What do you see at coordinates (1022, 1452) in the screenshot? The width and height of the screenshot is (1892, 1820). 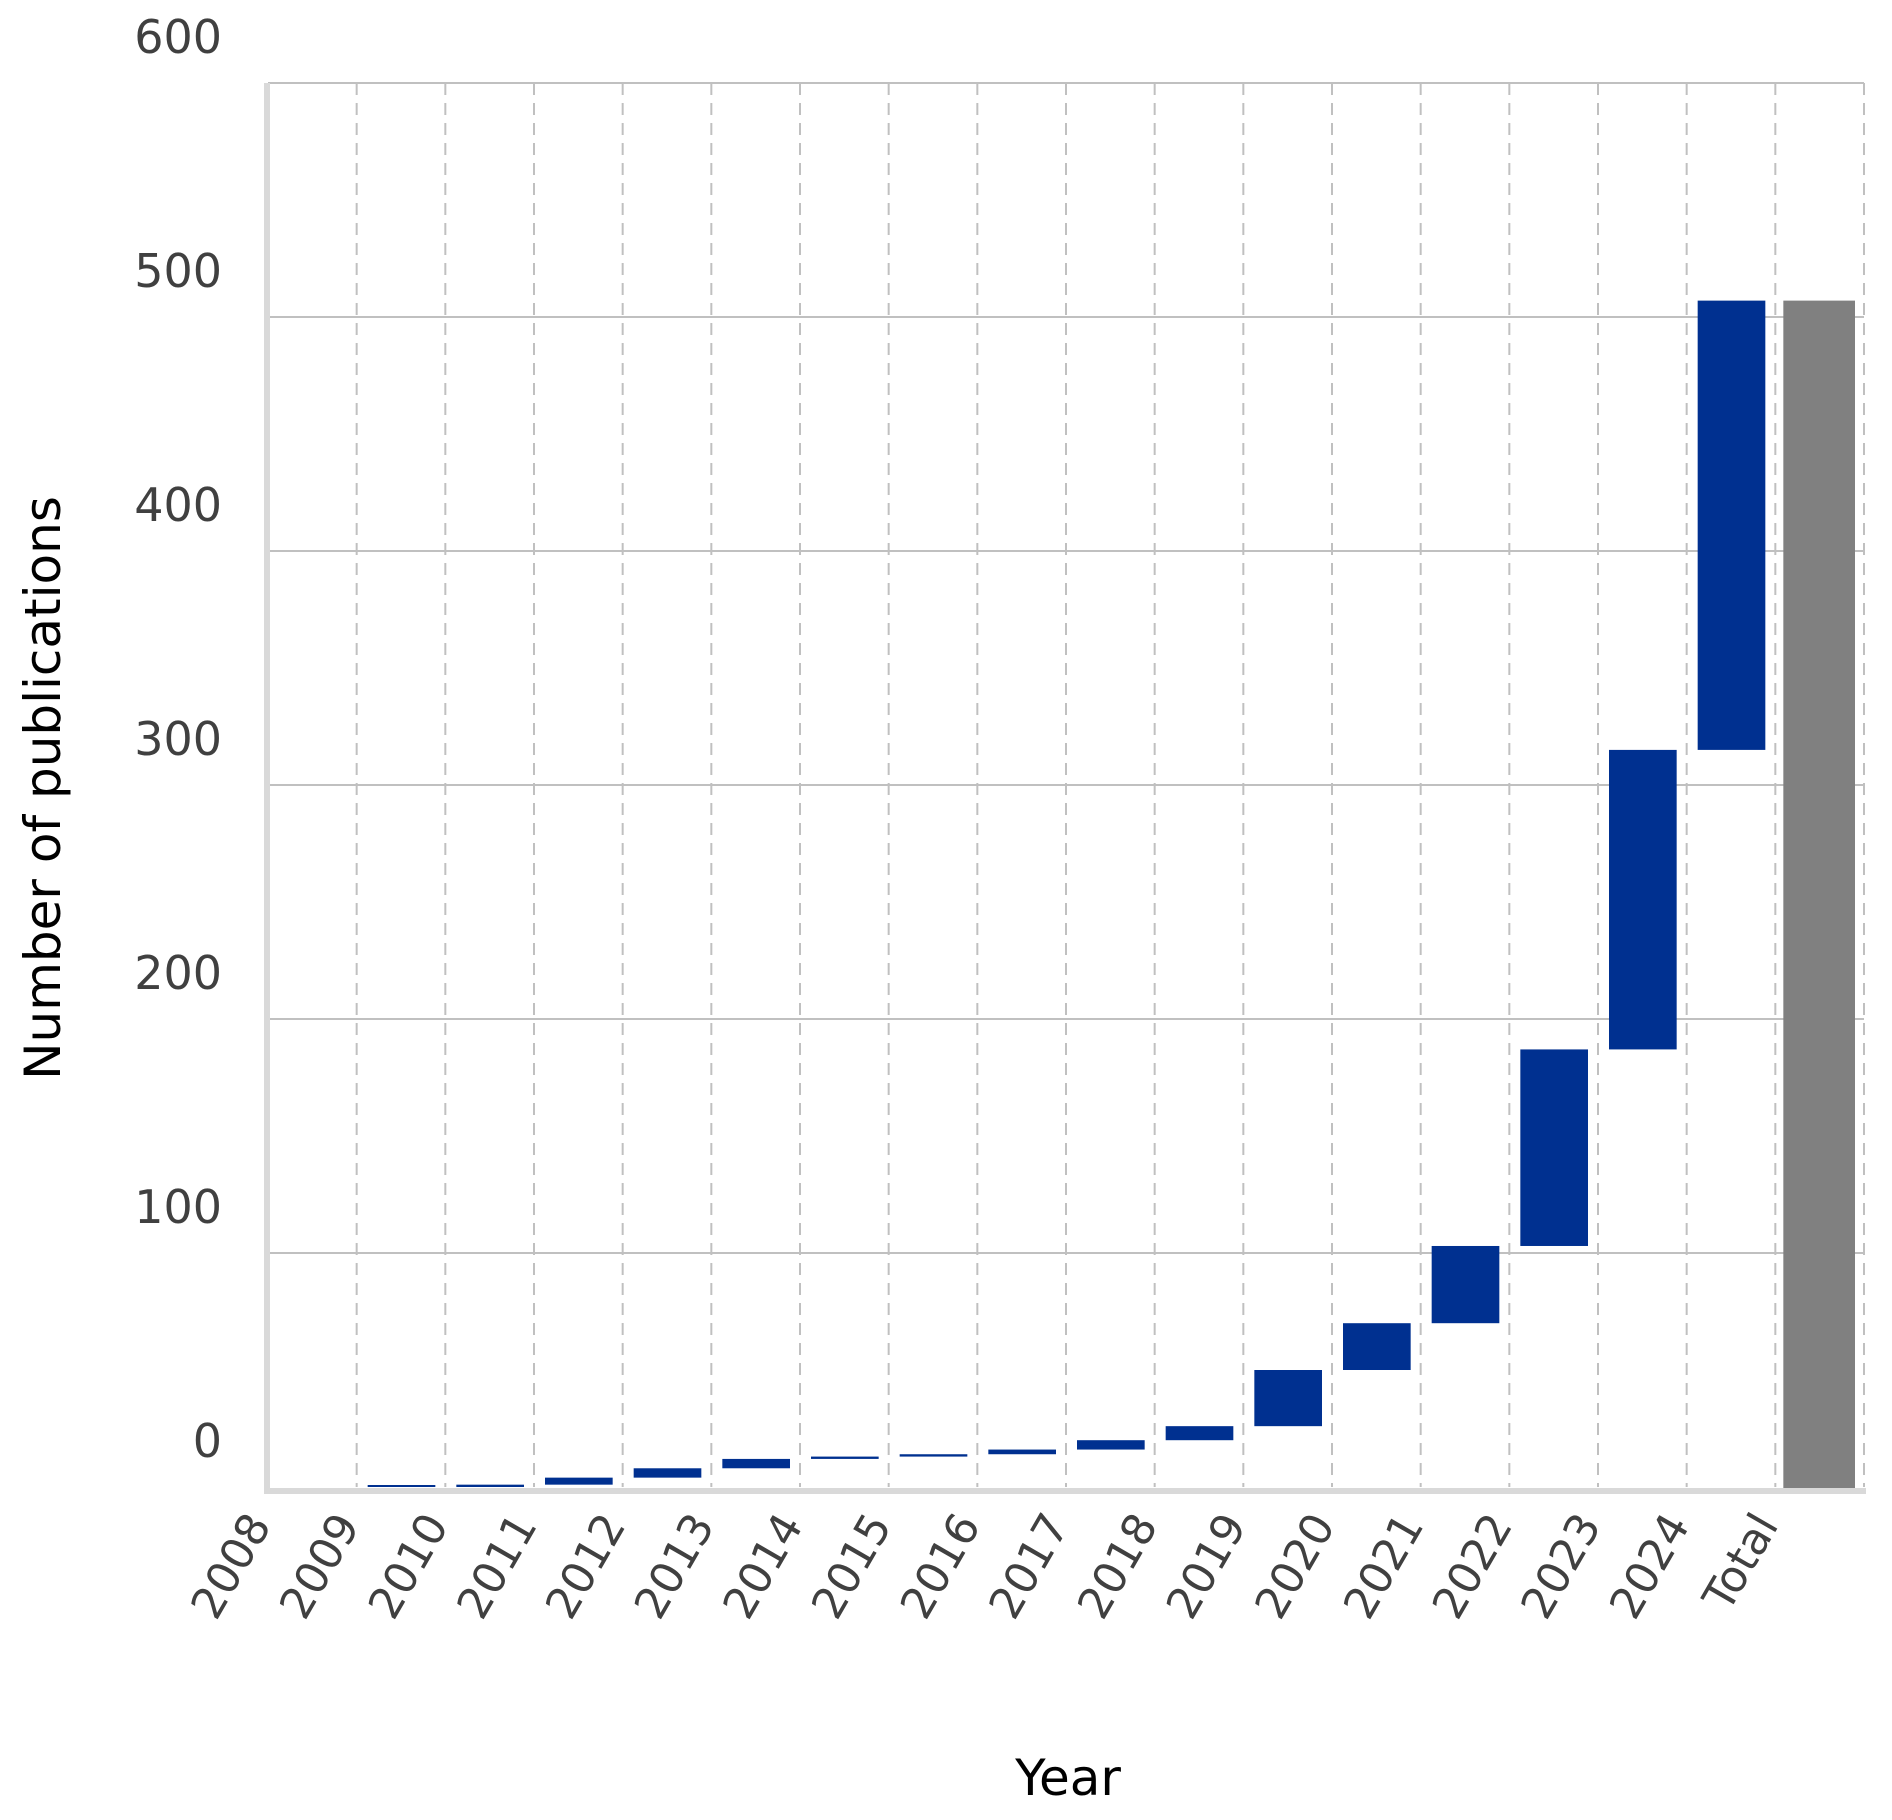 I see `bar-2016` at bounding box center [1022, 1452].